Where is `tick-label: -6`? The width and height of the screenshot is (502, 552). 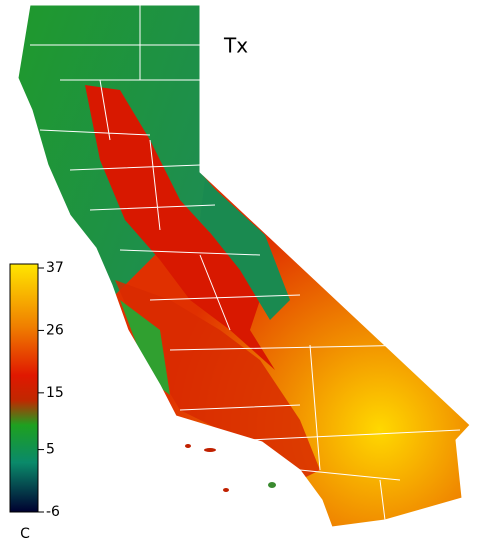
tick-label: -6 is located at coordinates (53, 512).